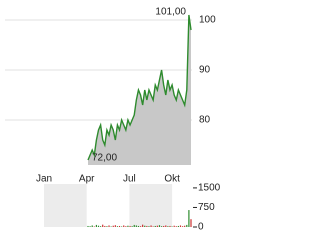  I want to click on y-tick-label: 750, so click(206, 207).